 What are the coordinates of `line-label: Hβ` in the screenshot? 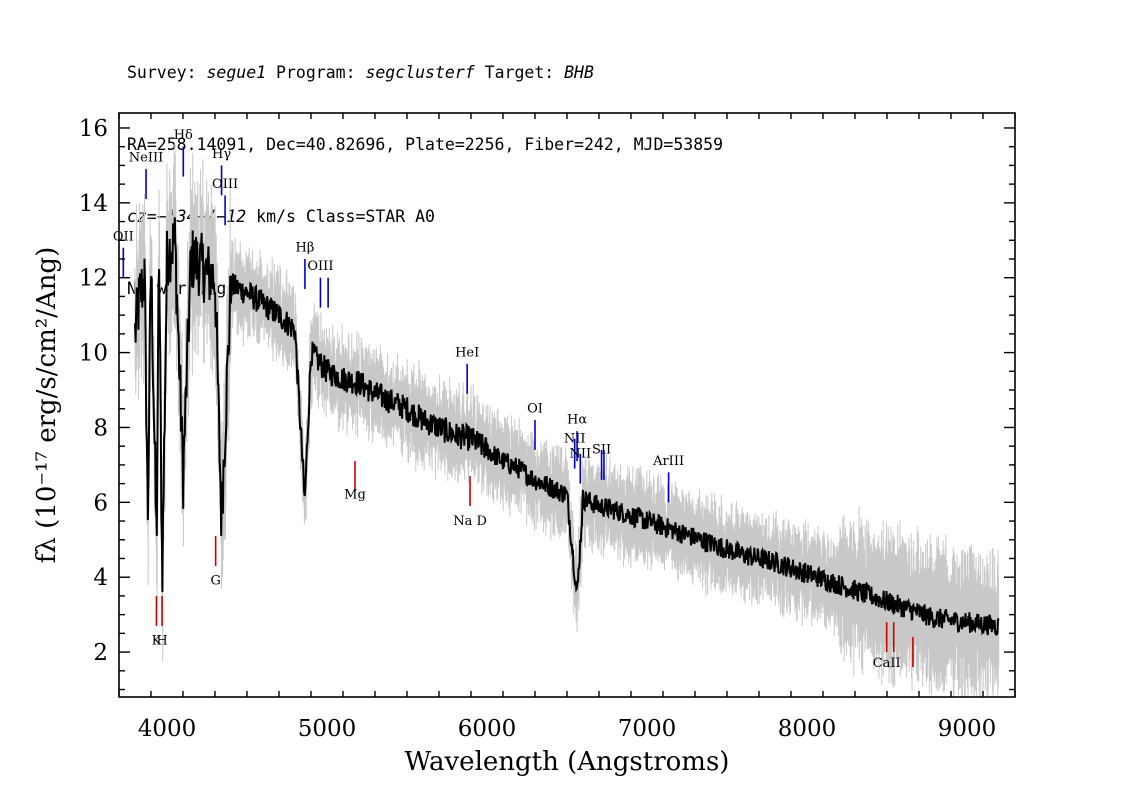 It's located at (304, 248).